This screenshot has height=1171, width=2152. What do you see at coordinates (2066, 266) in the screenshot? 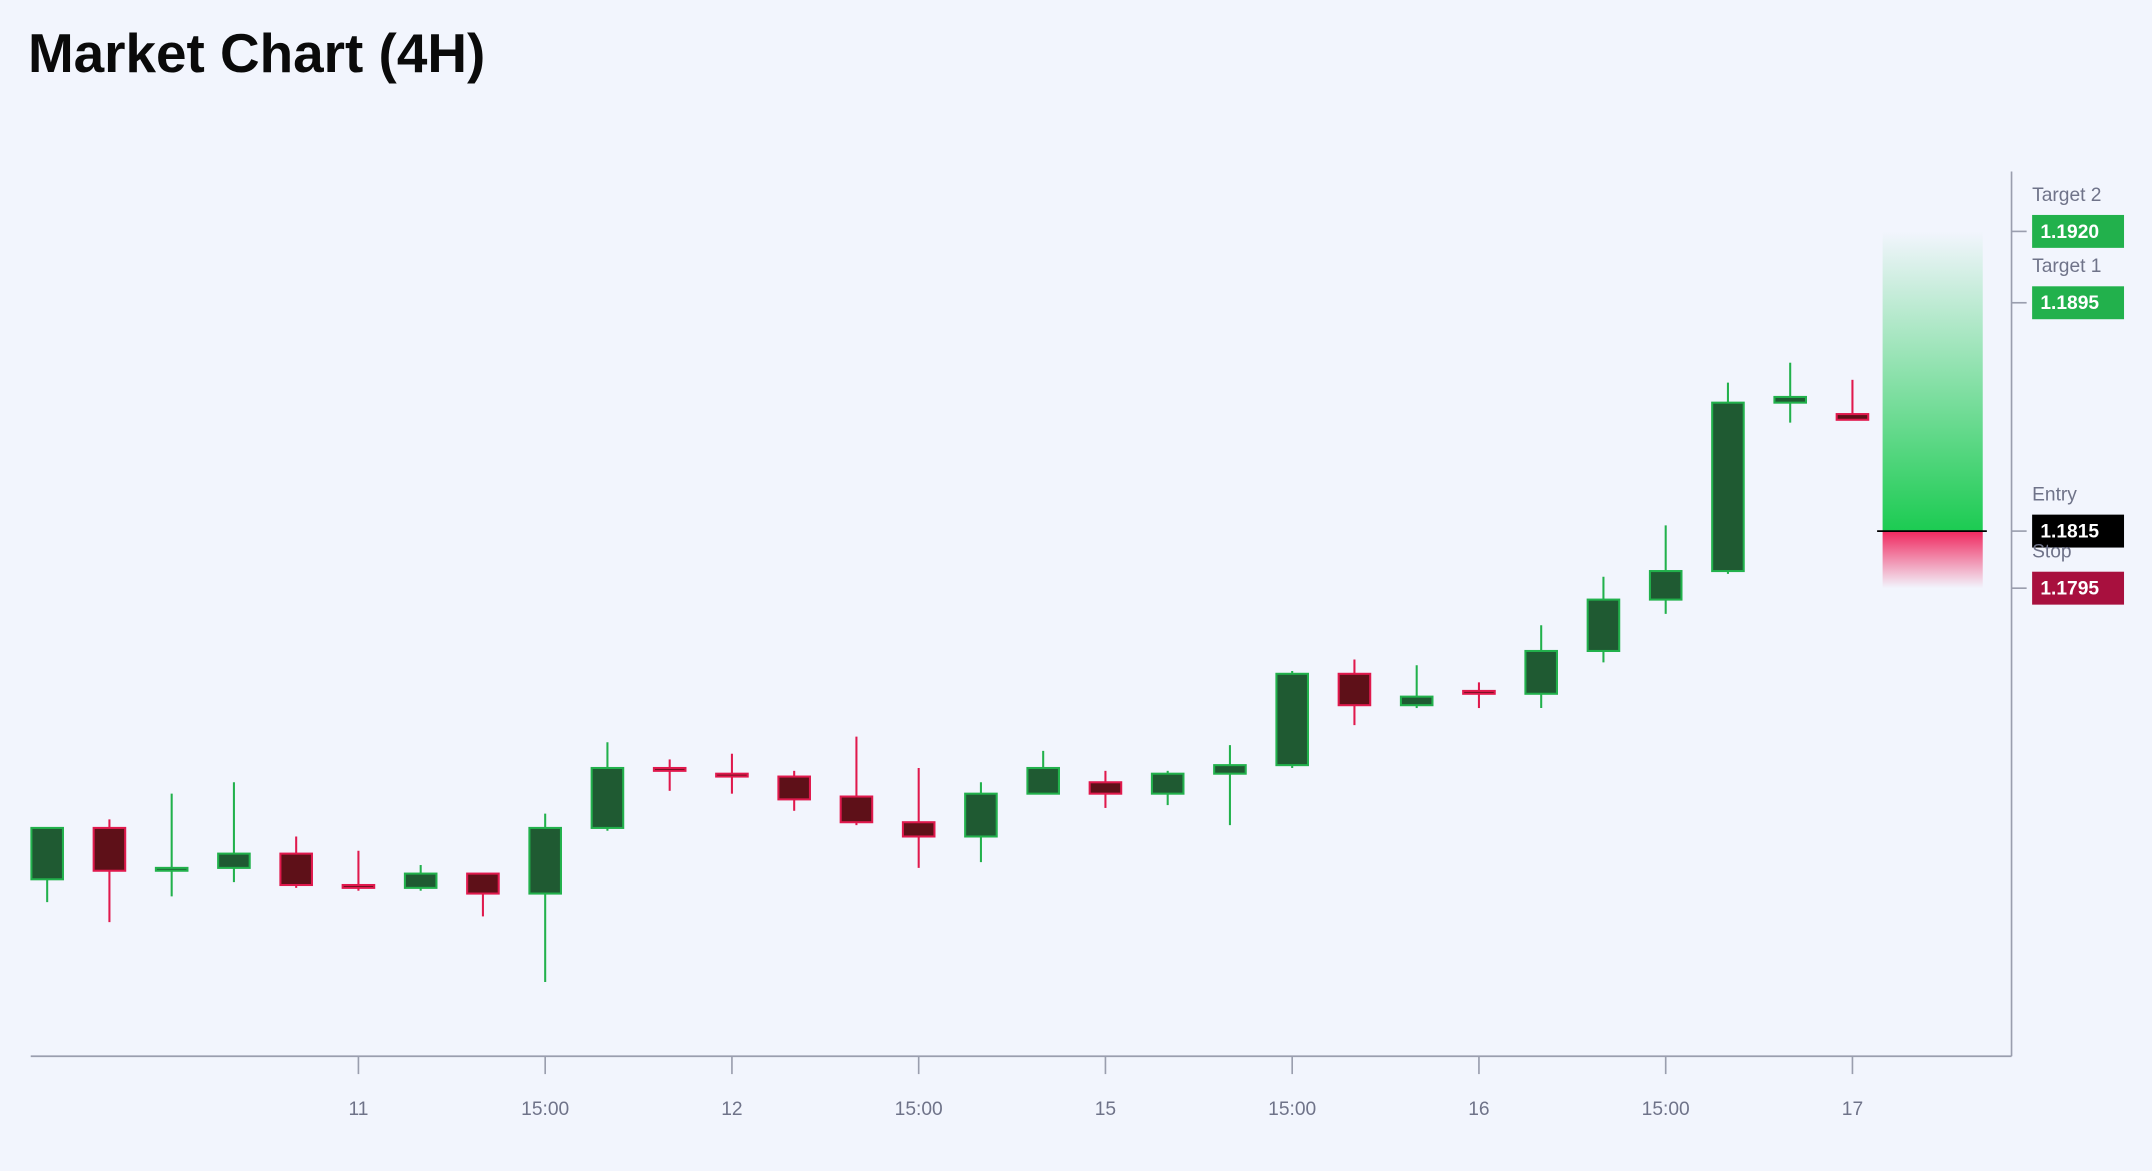
I see `level-name: Target 1` at bounding box center [2066, 266].